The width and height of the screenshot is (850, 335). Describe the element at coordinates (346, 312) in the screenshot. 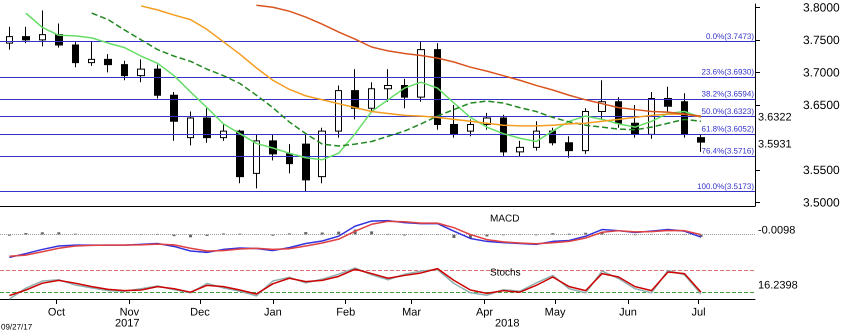

I see `x-tick-label: Feb` at that location.